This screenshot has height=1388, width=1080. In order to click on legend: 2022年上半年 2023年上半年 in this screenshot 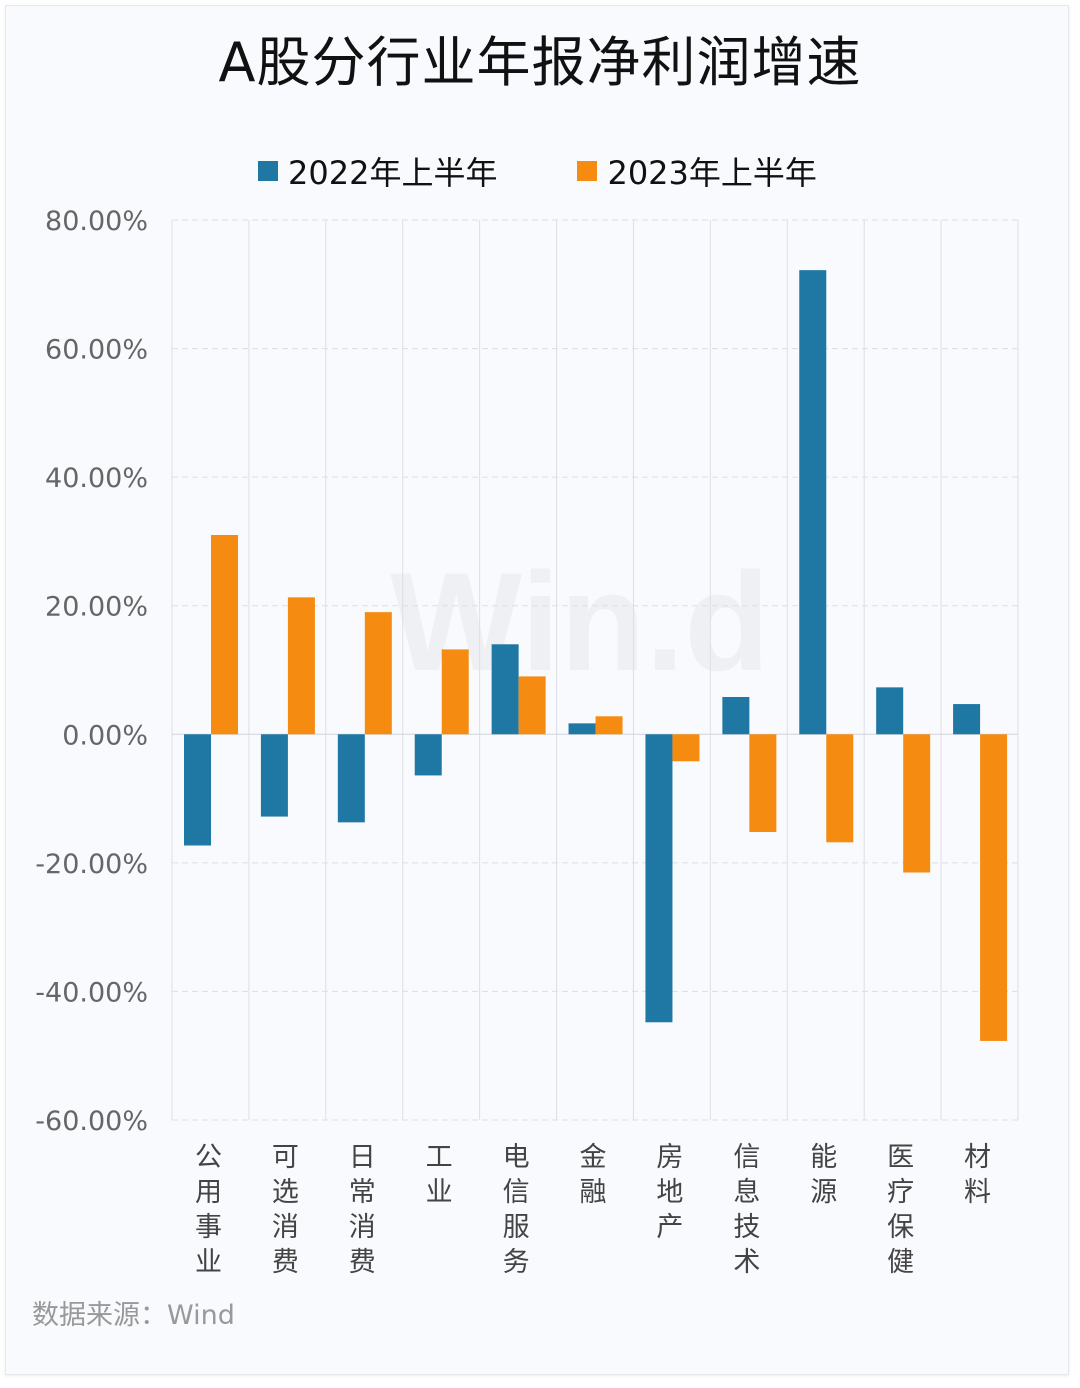, I will do `click(537, 171)`.